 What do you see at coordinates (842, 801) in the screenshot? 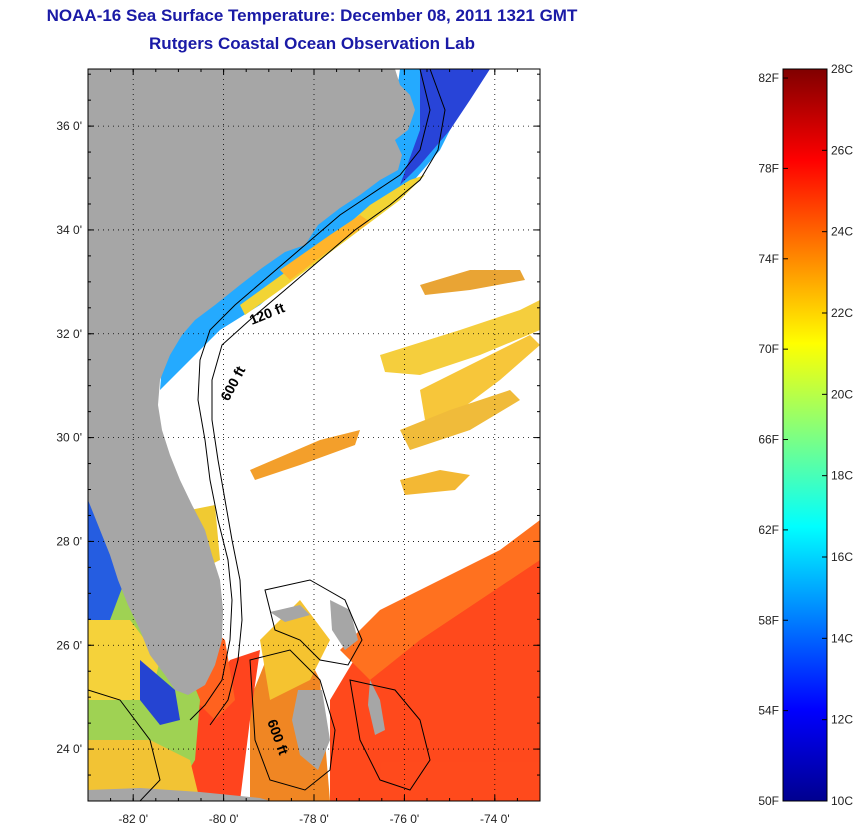
I see `colorbar-label-c: 10C` at bounding box center [842, 801].